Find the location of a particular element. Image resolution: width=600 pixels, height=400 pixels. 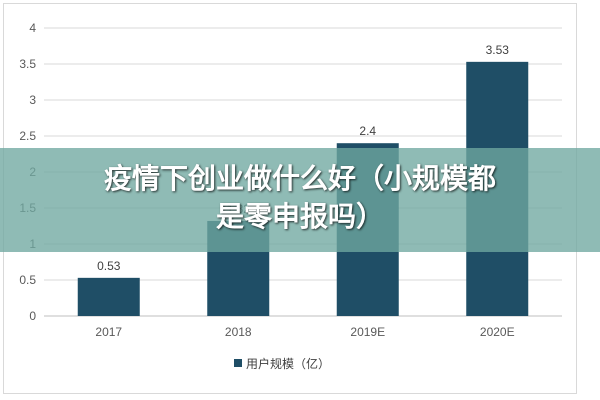

legend-swatch is located at coordinates (238, 363).